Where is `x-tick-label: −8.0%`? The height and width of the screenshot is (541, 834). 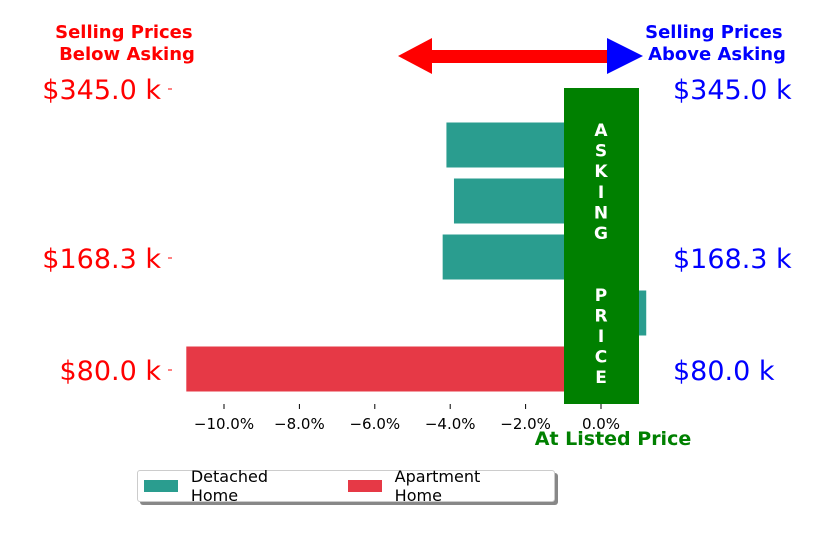
x-tick-label: −8.0% is located at coordinates (299, 424).